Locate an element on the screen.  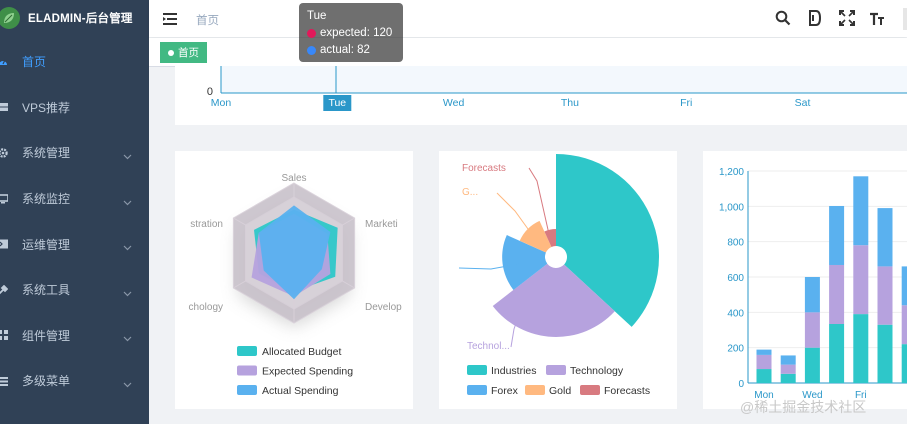
y-tick-label: 400 is located at coordinates (735, 313).